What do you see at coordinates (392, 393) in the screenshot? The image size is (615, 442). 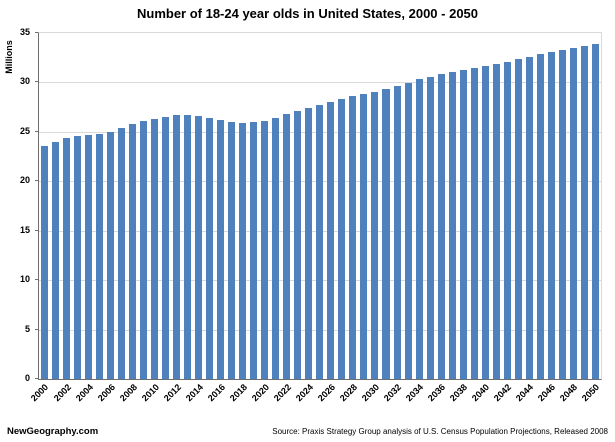 I see `x-tick-label: 2032` at bounding box center [392, 393].